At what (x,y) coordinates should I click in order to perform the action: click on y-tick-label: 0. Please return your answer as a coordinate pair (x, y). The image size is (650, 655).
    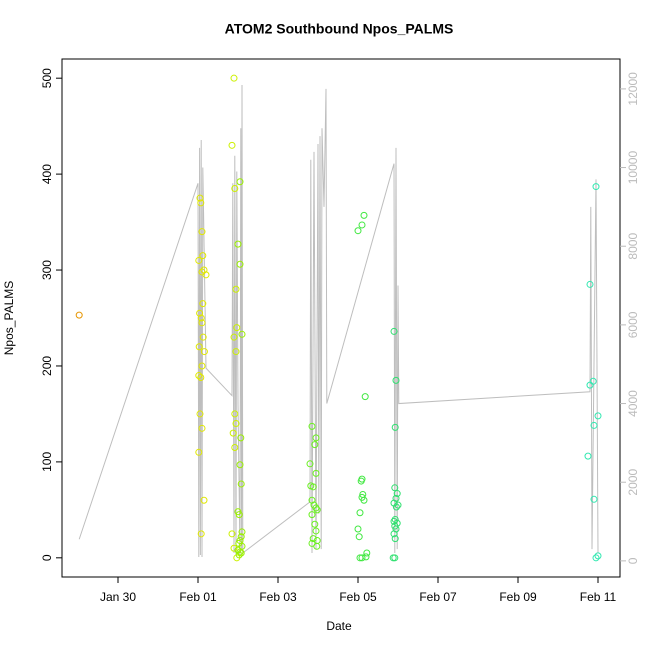
    Looking at the image, I should click on (47, 557).